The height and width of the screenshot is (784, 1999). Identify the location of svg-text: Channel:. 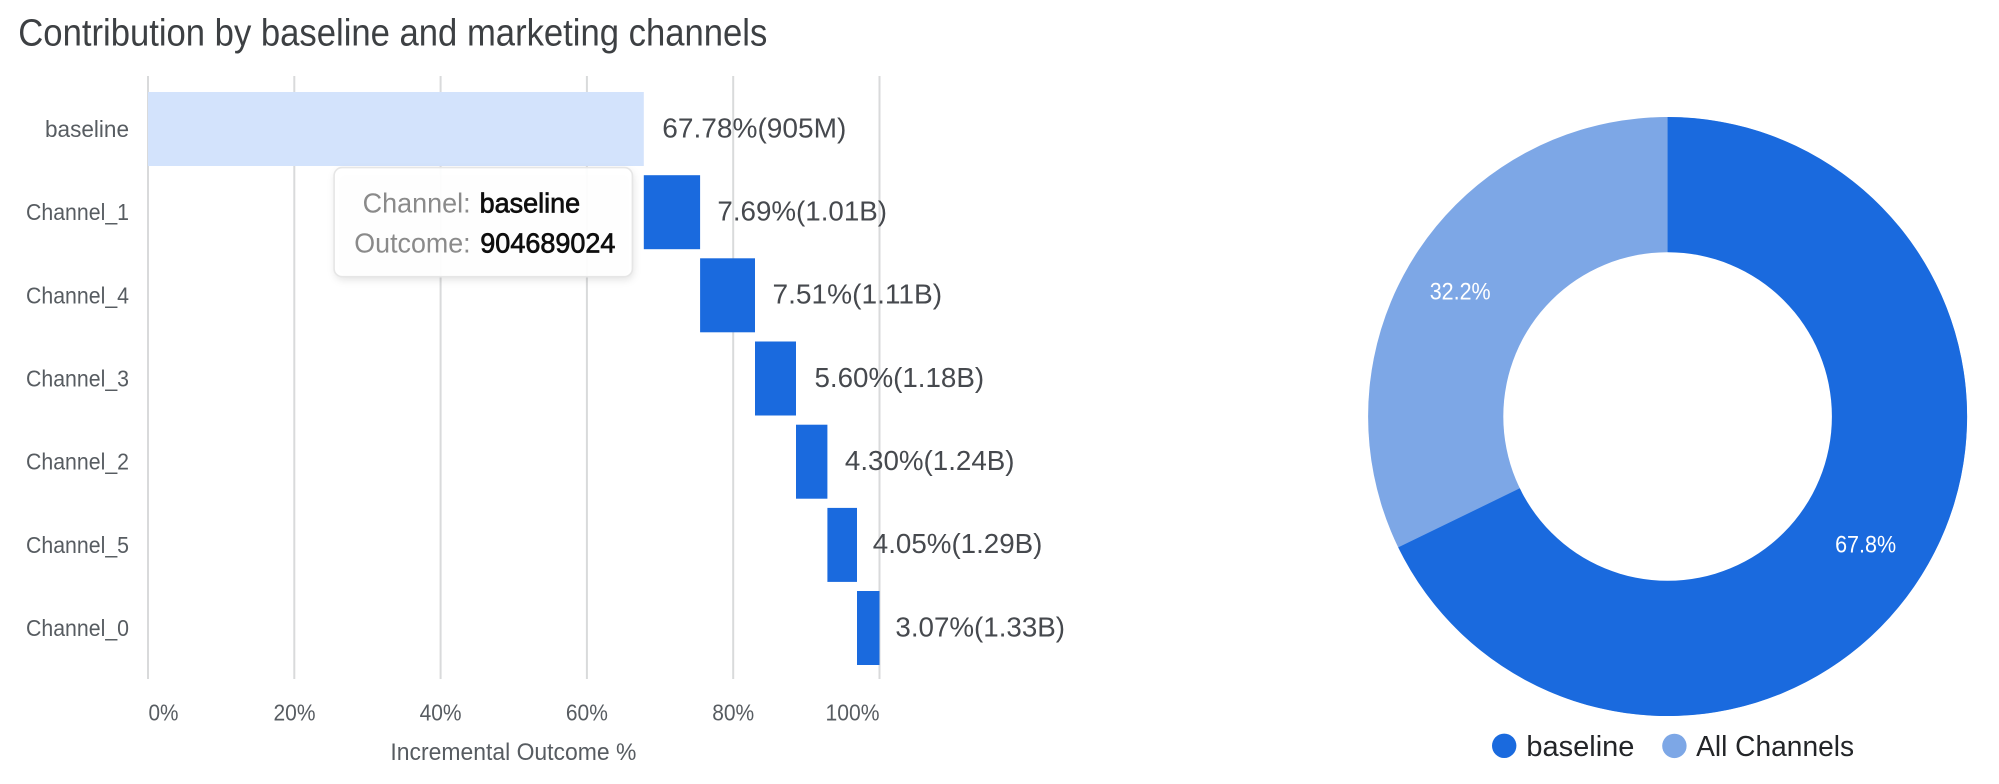
(417, 202).